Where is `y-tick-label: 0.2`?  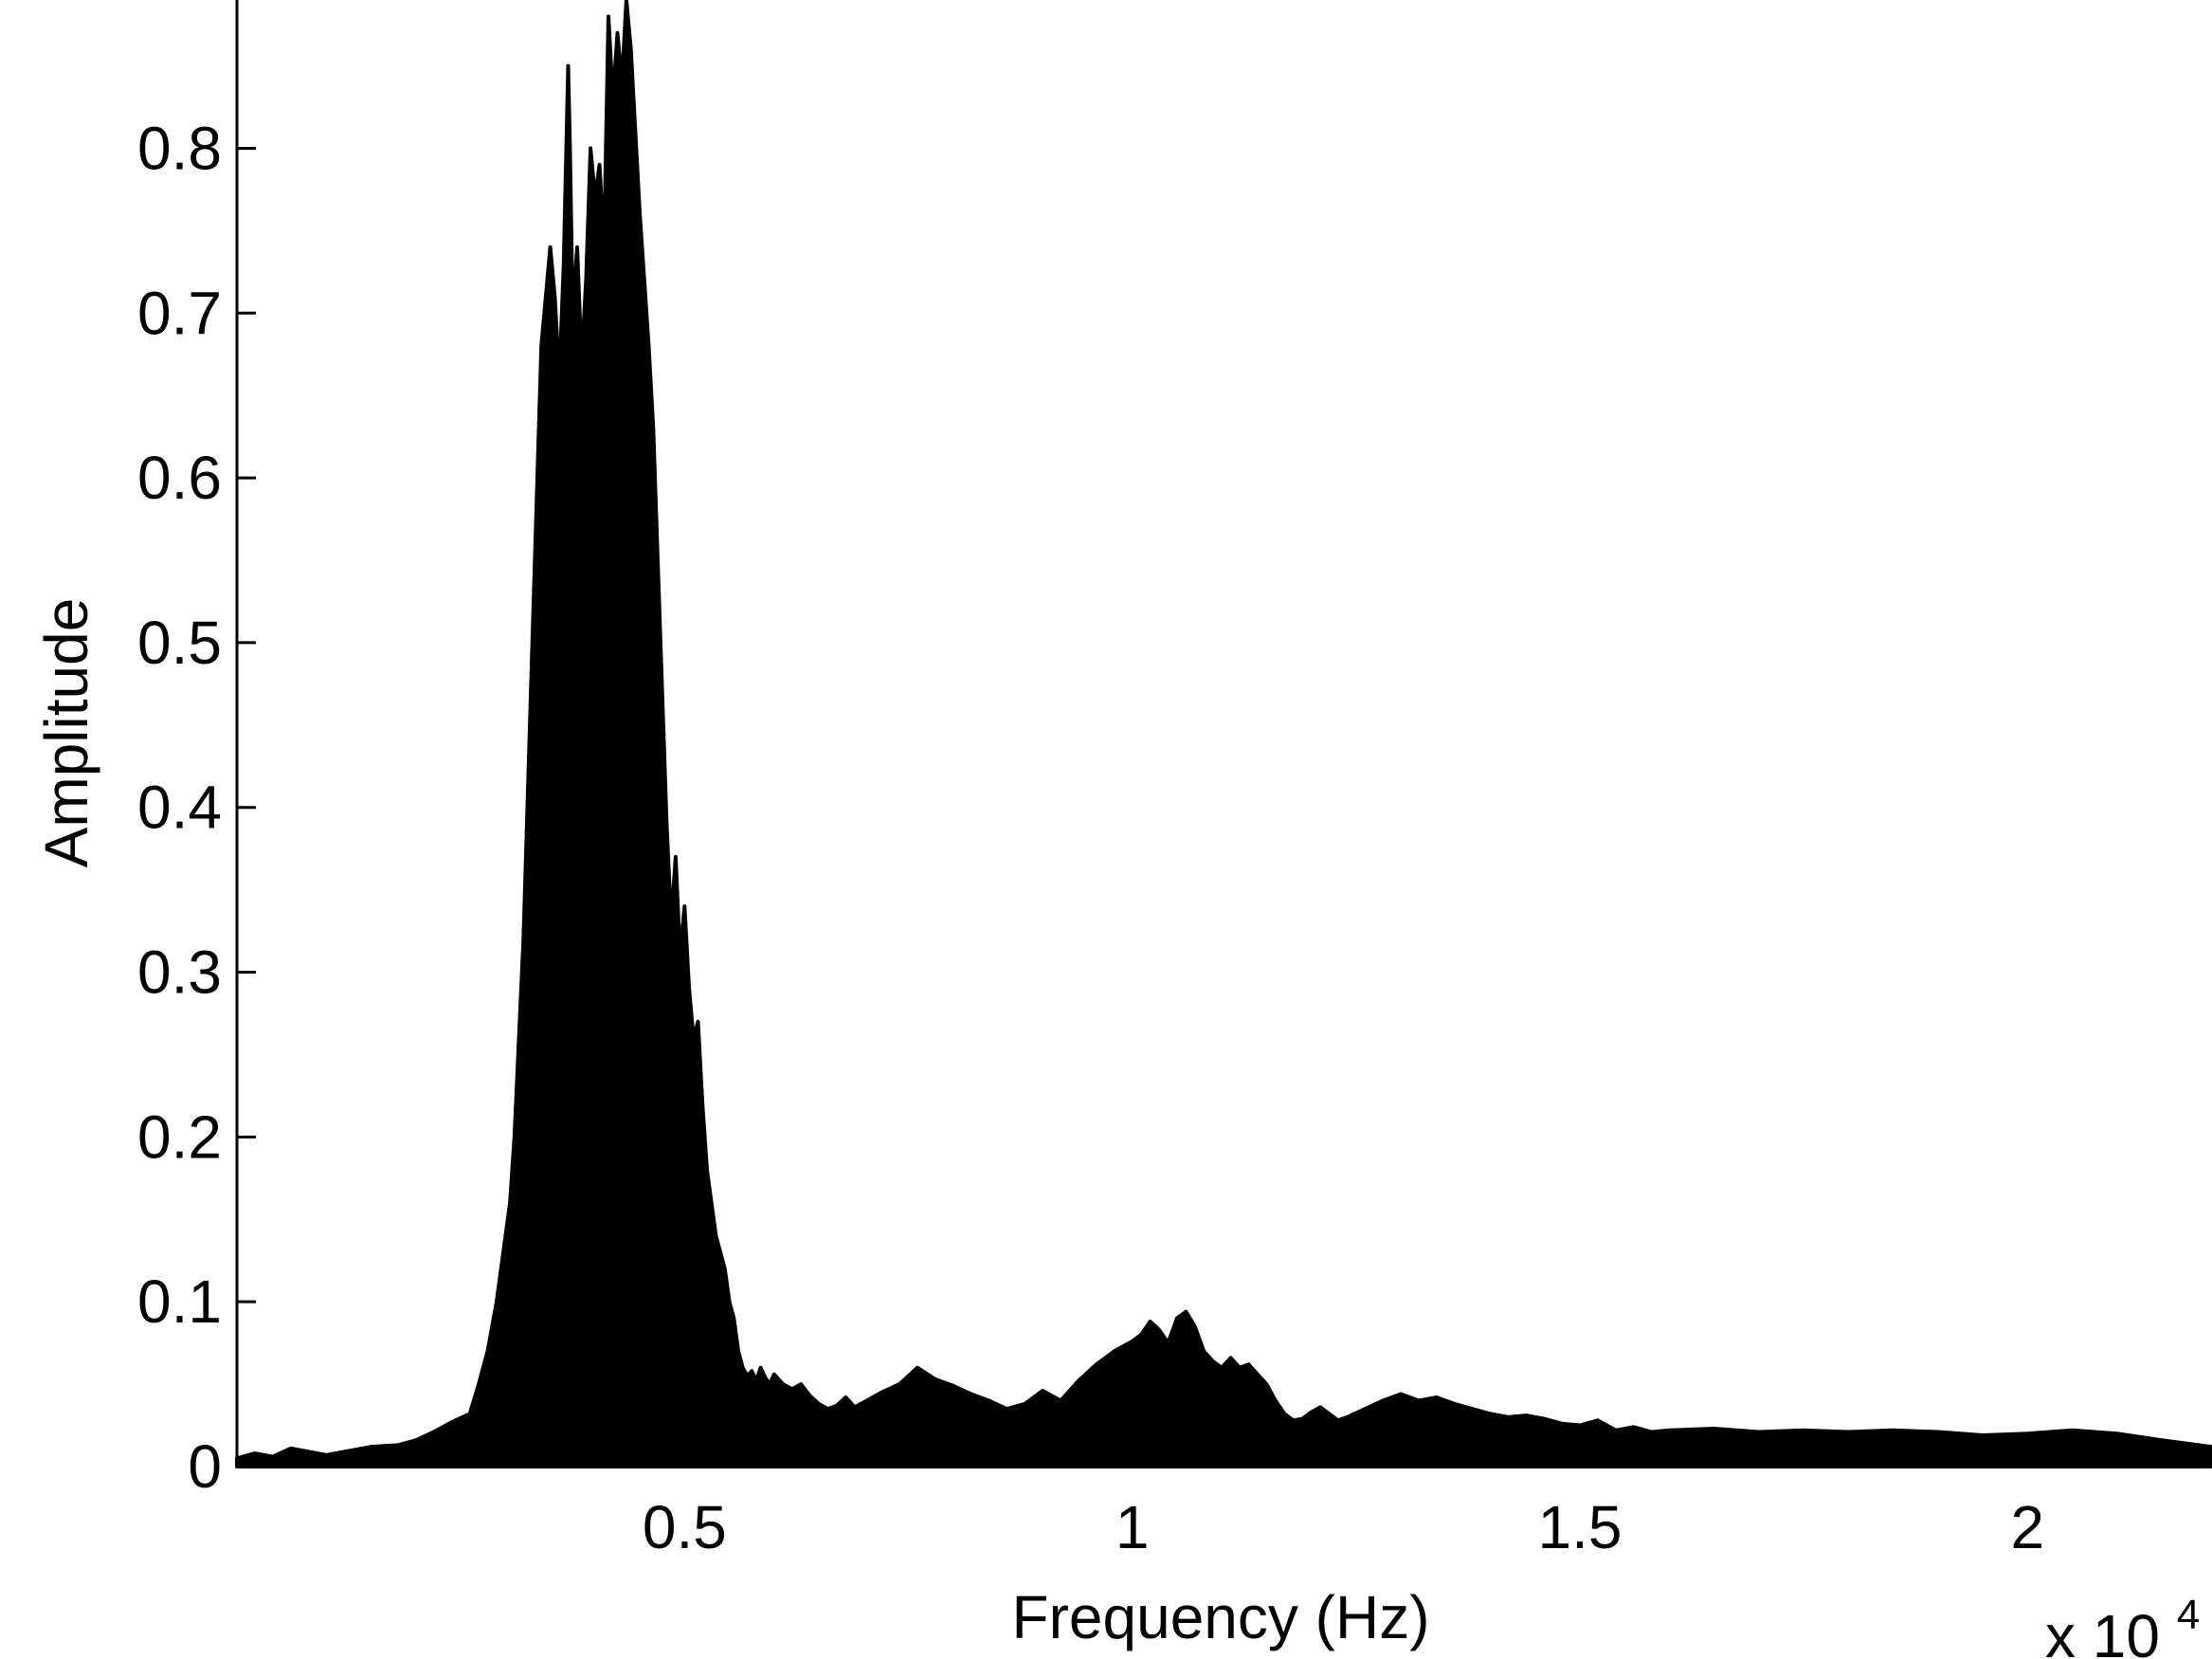 y-tick-label: 0.2 is located at coordinates (179, 1137).